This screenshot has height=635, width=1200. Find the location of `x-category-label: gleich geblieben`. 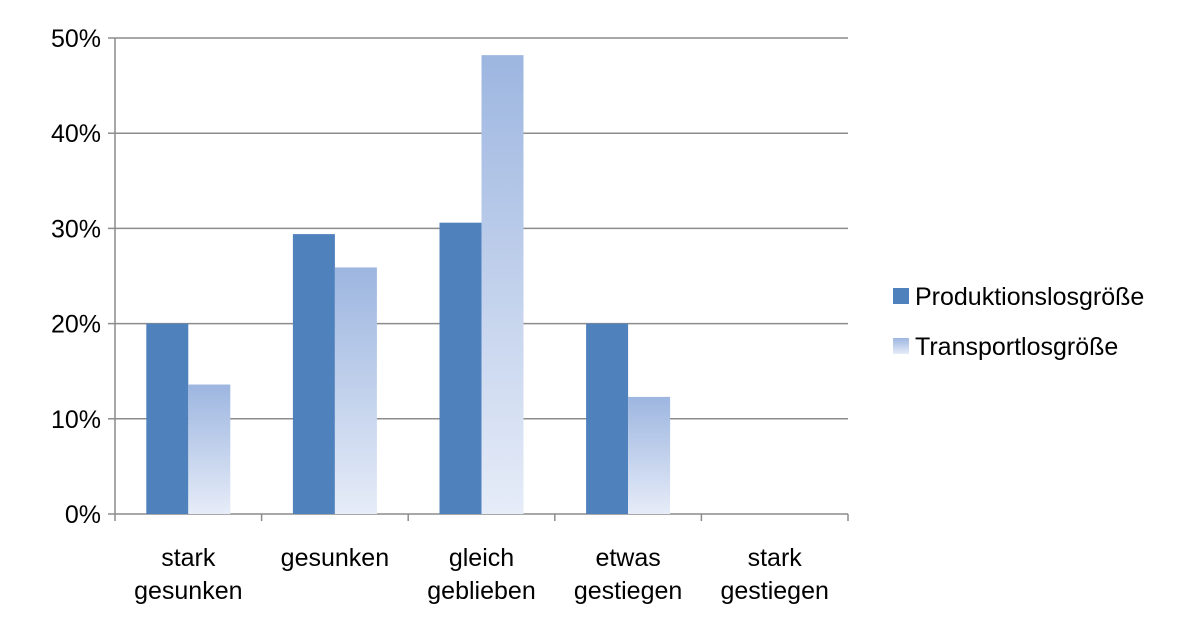

x-category-label: gleich geblieben is located at coordinates (481, 574).